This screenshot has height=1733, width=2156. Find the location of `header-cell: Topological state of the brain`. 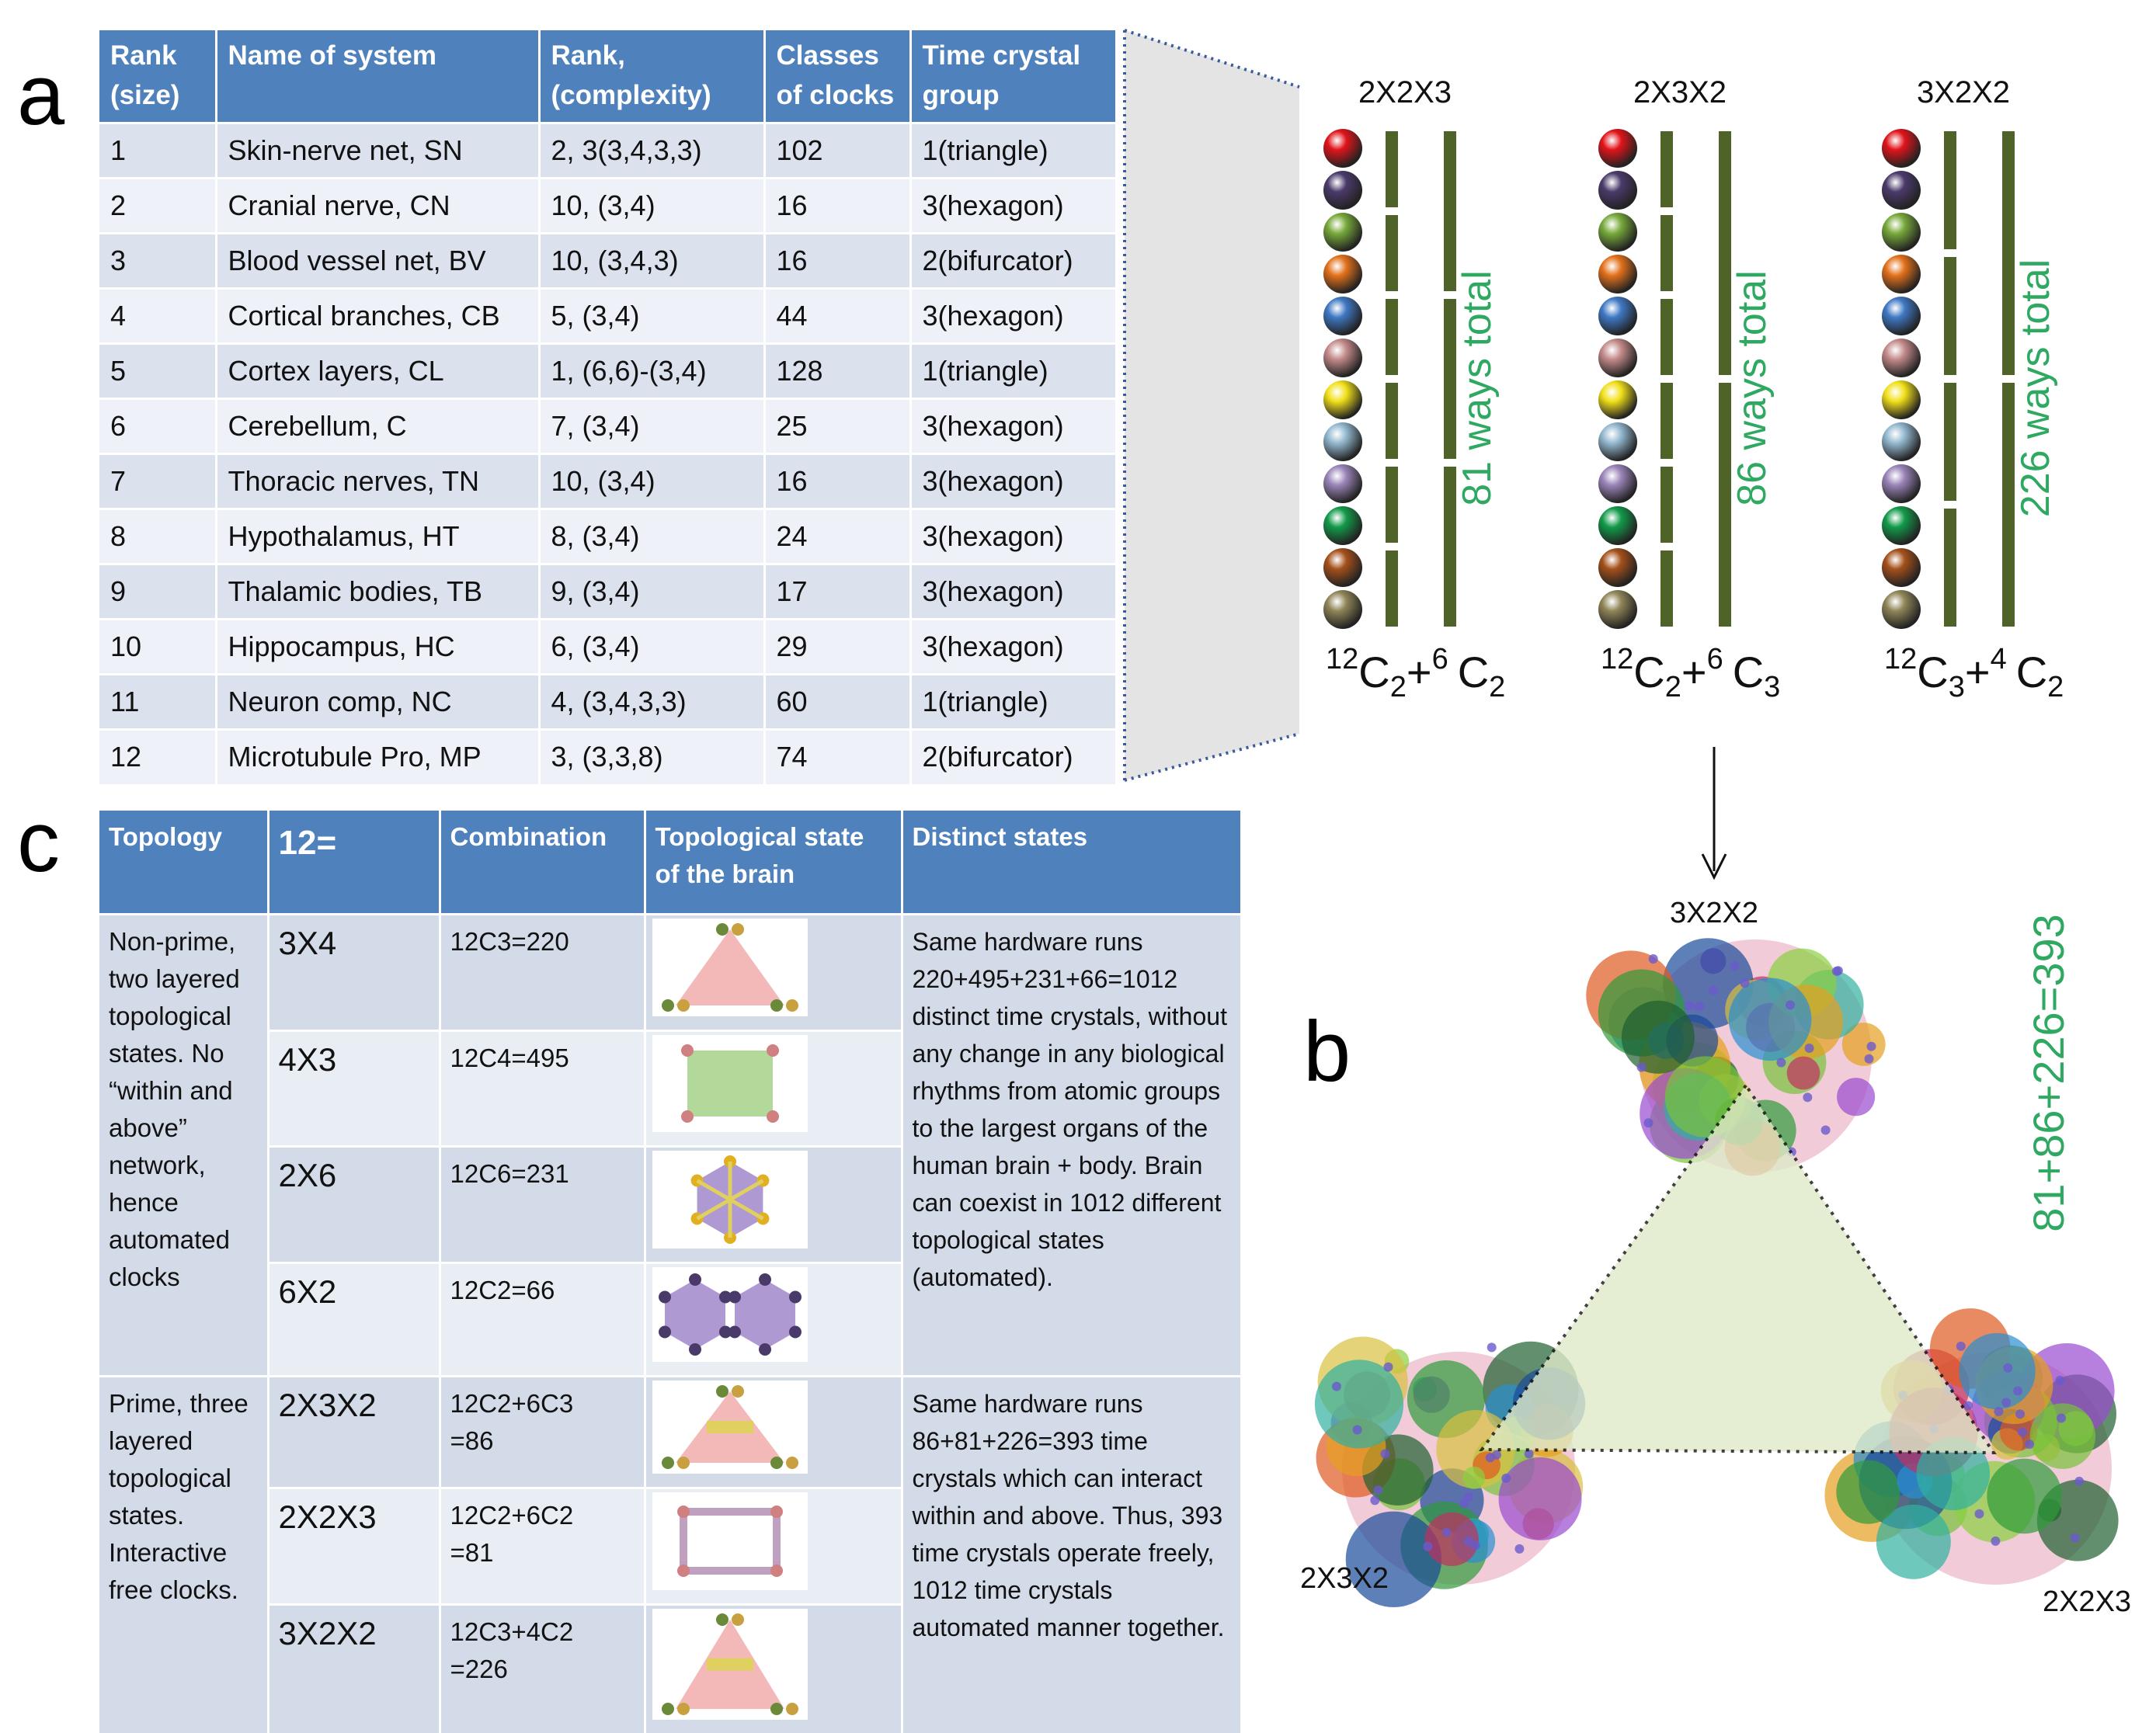

header-cell: Topological state of the brain is located at coordinates (774, 862).